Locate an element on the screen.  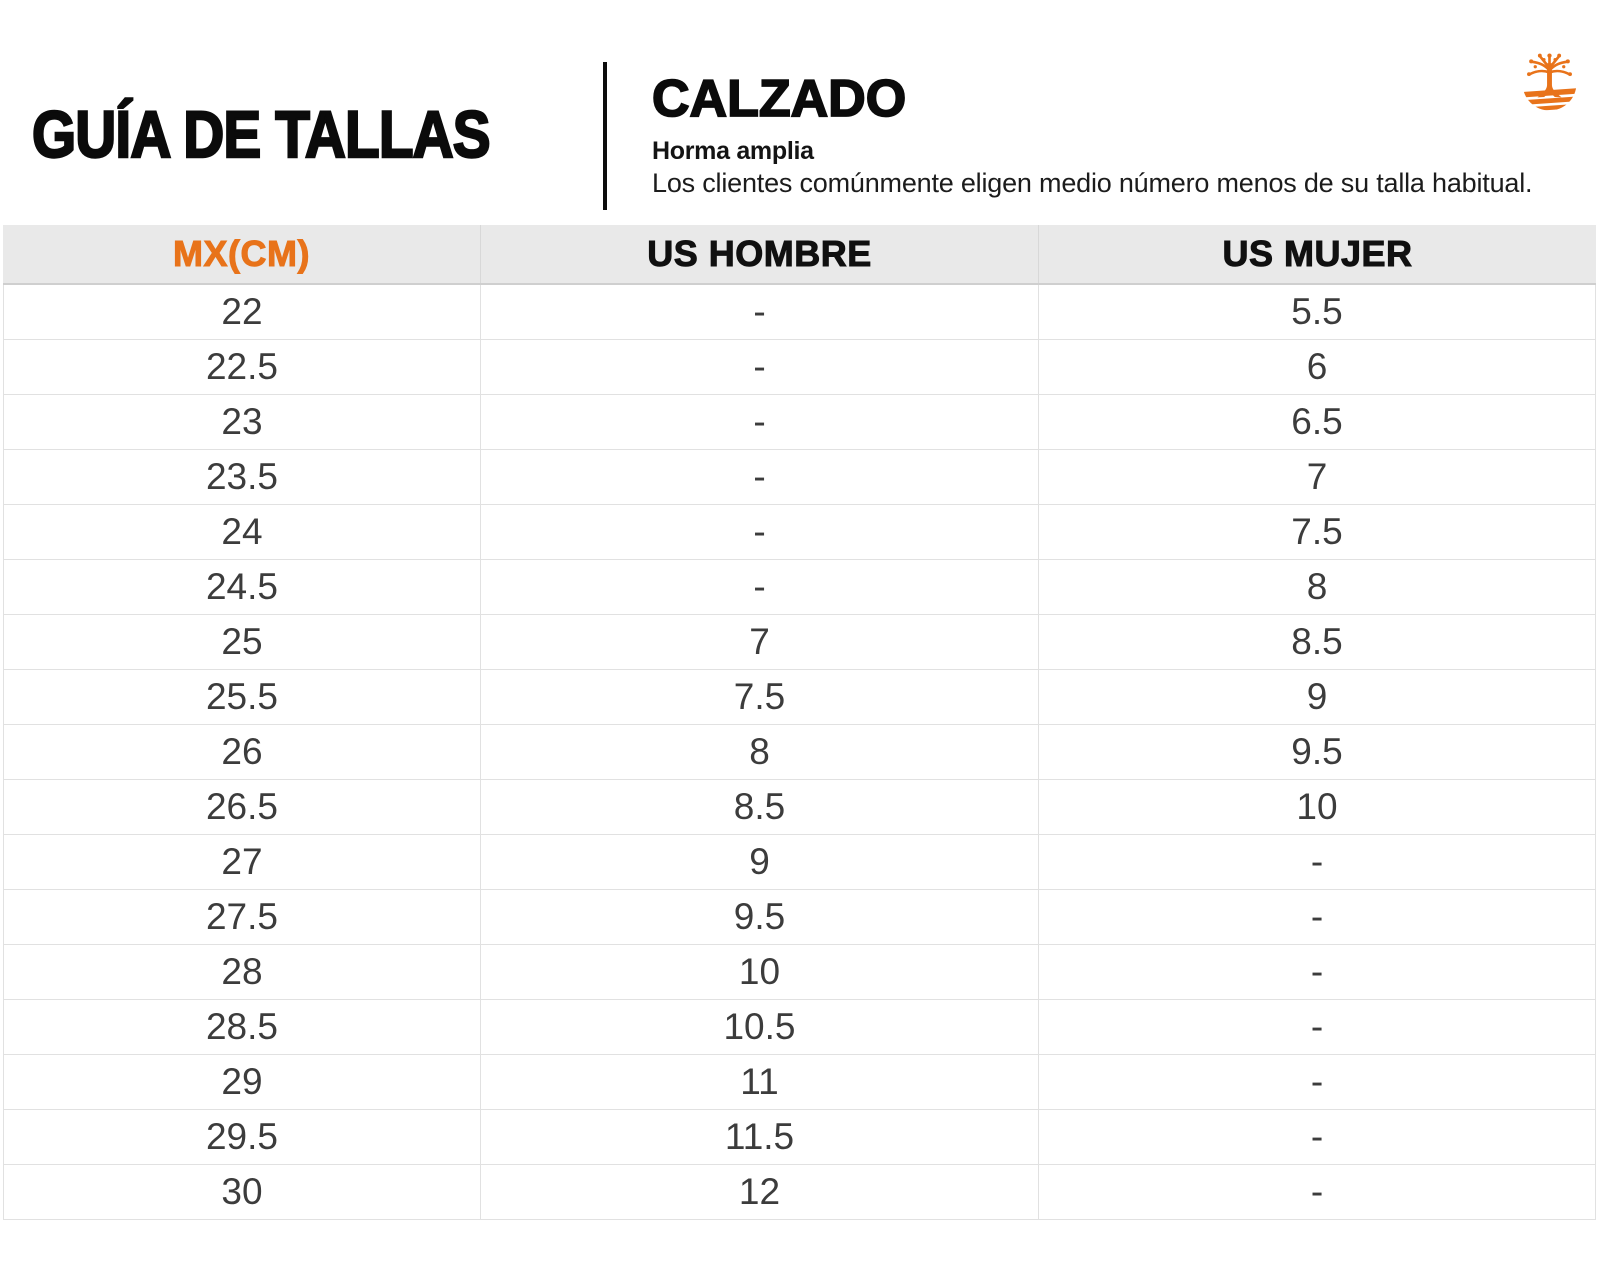
table-row: 26.5 8.5 10 is located at coordinates (799, 807).